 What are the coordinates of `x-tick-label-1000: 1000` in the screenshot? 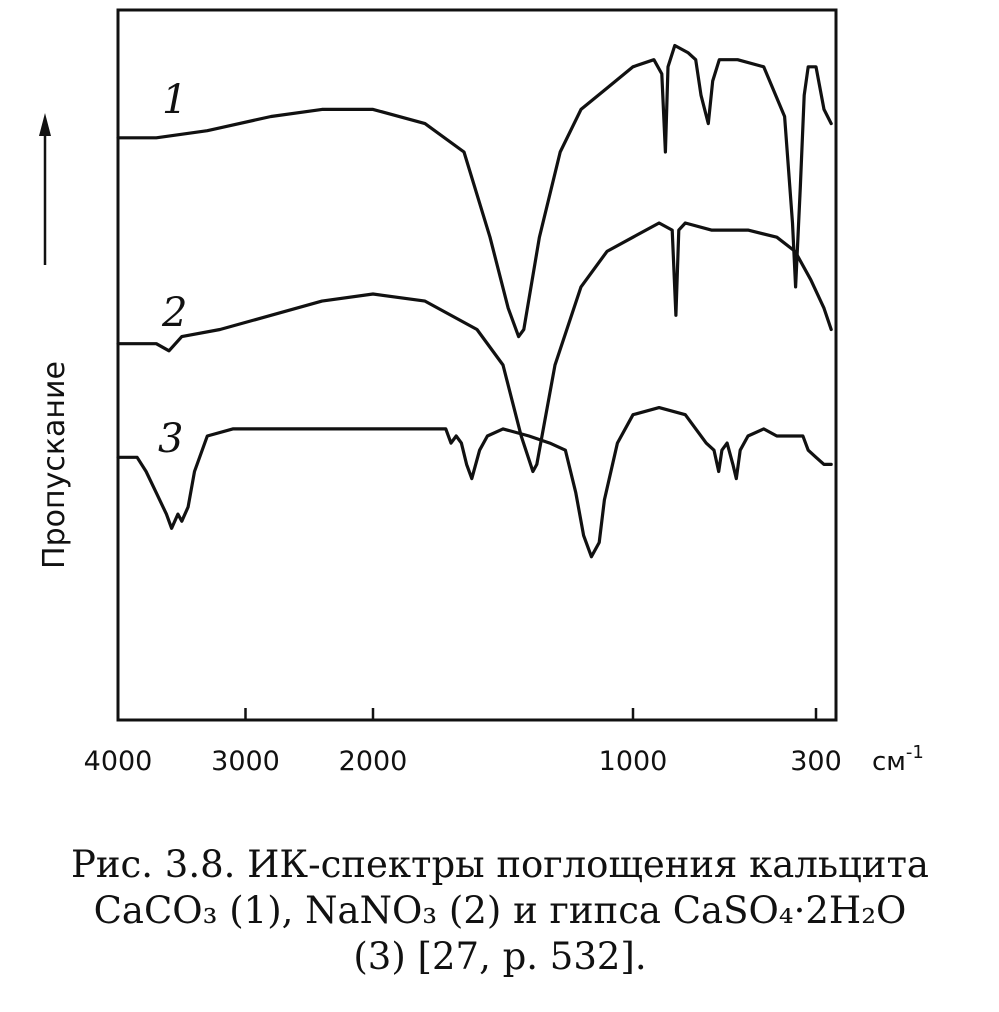 It's located at (633, 761).